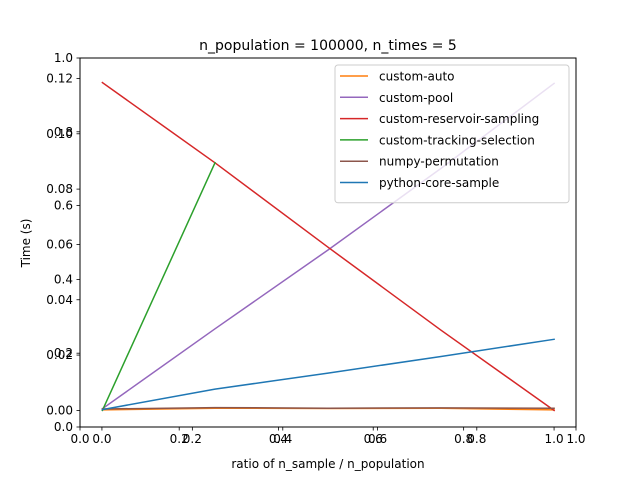  What do you see at coordinates (59, 78) in the screenshot?
I see `y-tick-label: 0.12` at bounding box center [59, 78].